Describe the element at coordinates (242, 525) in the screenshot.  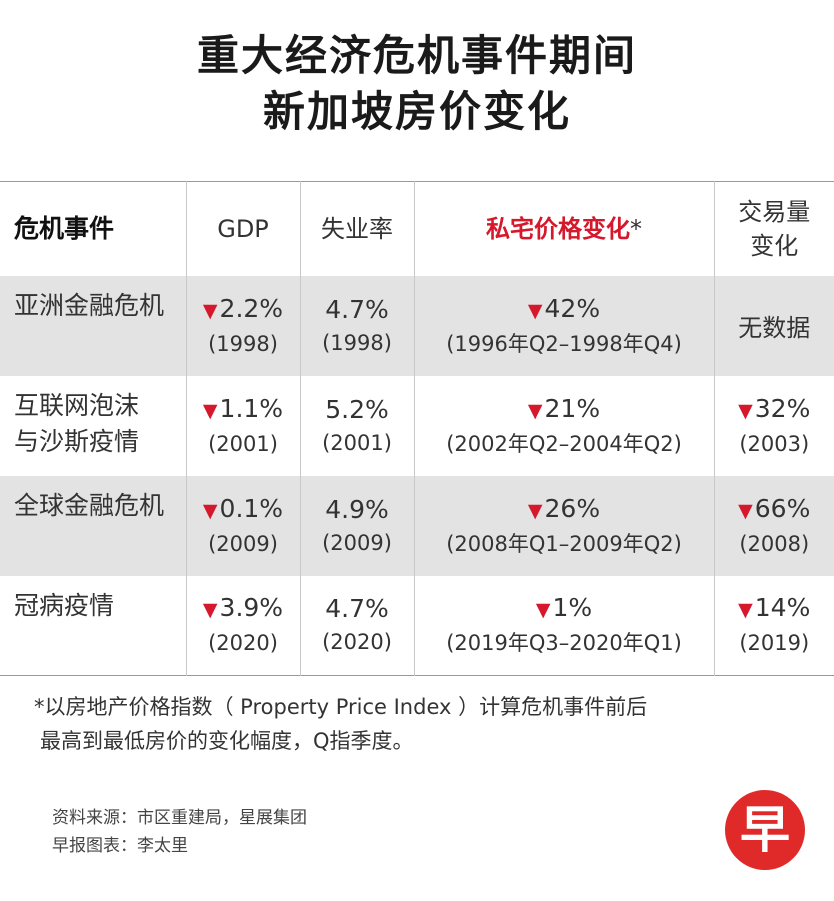
I see `gdp-cell: ▼0.1% (2009)` at that location.